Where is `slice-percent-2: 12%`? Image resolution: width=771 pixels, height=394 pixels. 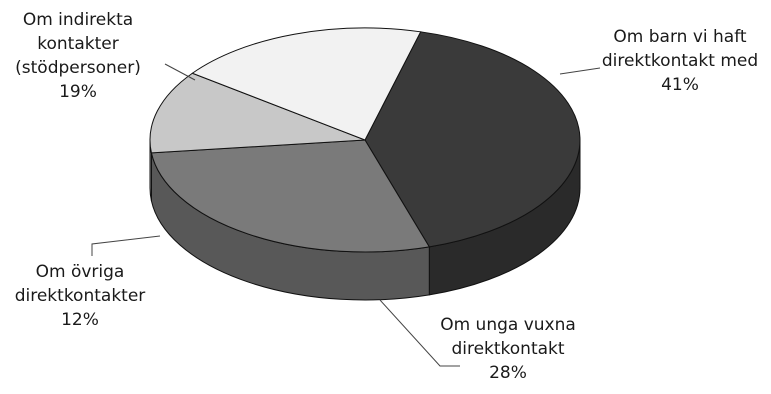 slice-percent-2: 12% is located at coordinates (80, 320).